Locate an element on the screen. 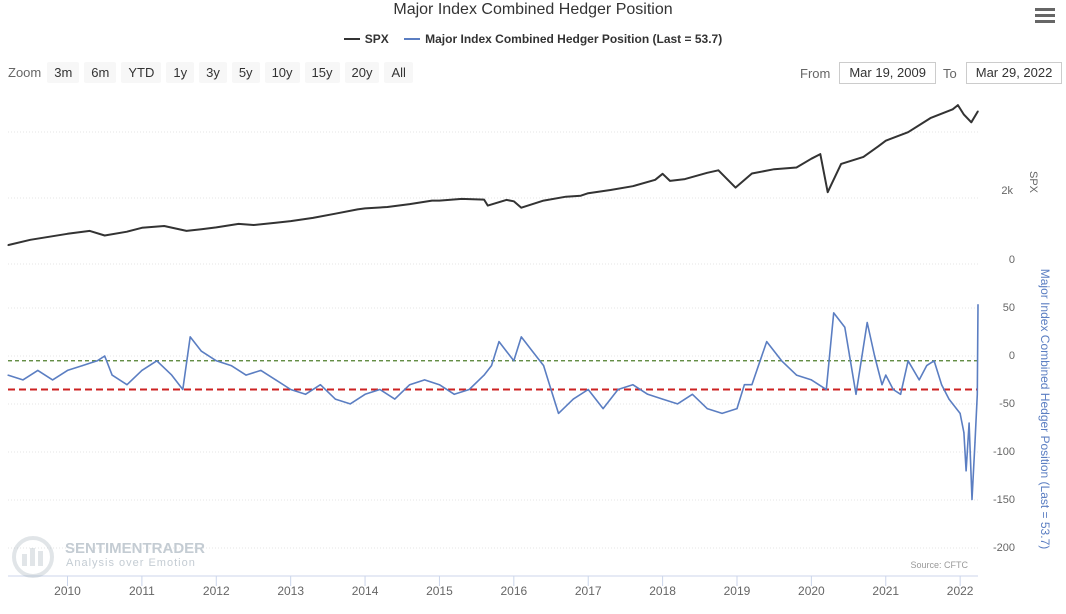 The image size is (1066, 614). legend-item-spx: SPX is located at coordinates (366, 39).